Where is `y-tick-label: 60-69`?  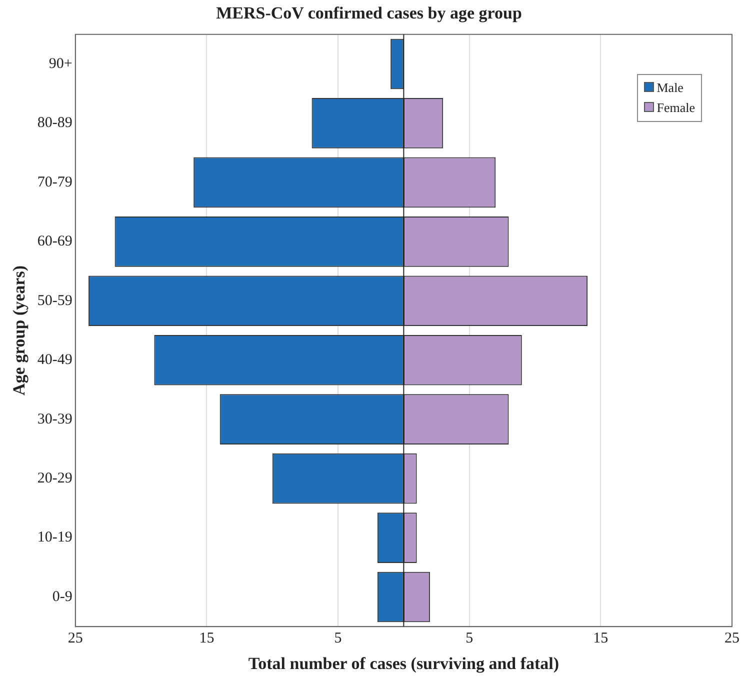 y-tick-label: 60-69 is located at coordinates (54, 242).